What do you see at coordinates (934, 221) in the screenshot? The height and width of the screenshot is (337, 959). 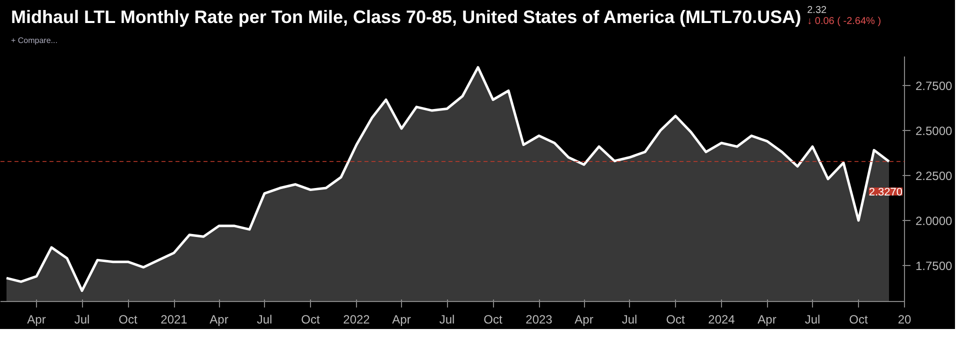 I see `y-tick-label: 2.0000` at bounding box center [934, 221].